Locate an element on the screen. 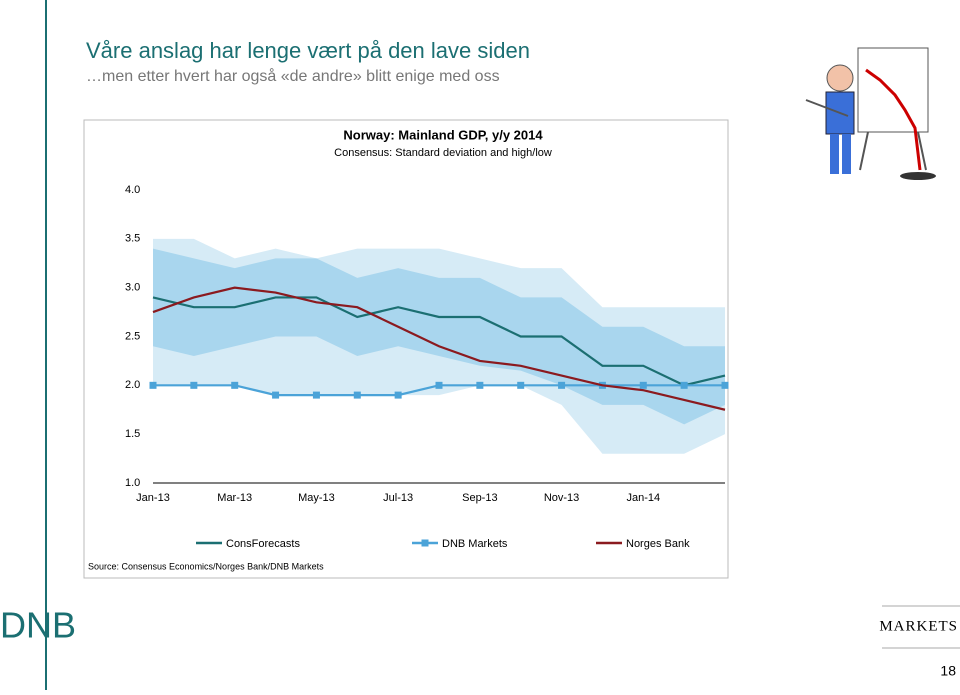 The image size is (960, 695). logo-text: DNB is located at coordinates (38, 625).